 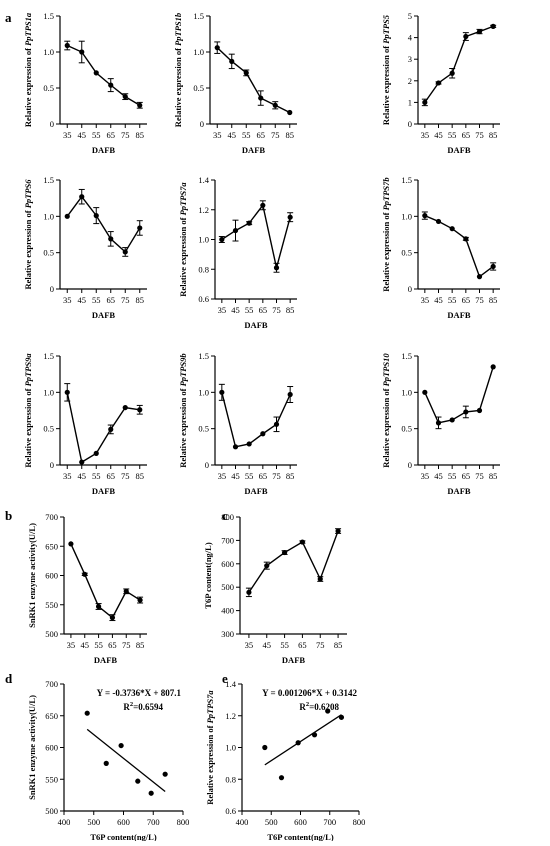 What do you see at coordinates (64, 822) in the screenshot?
I see `x-tick-label: 400` at bounding box center [64, 822].